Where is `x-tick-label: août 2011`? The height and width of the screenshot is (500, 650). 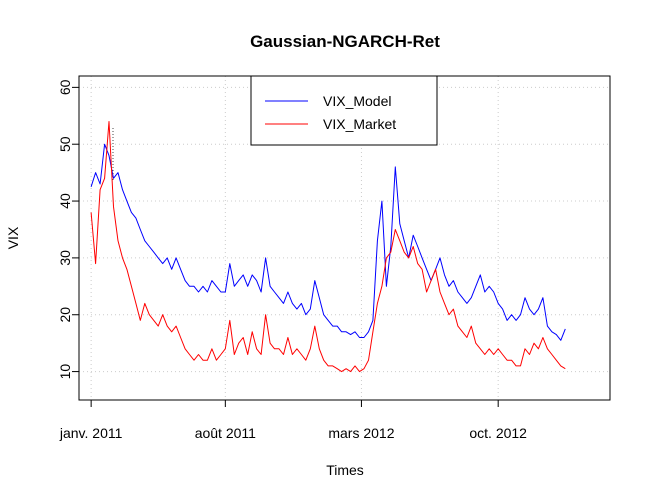 x-tick-label: août 2011 is located at coordinates (225, 433).